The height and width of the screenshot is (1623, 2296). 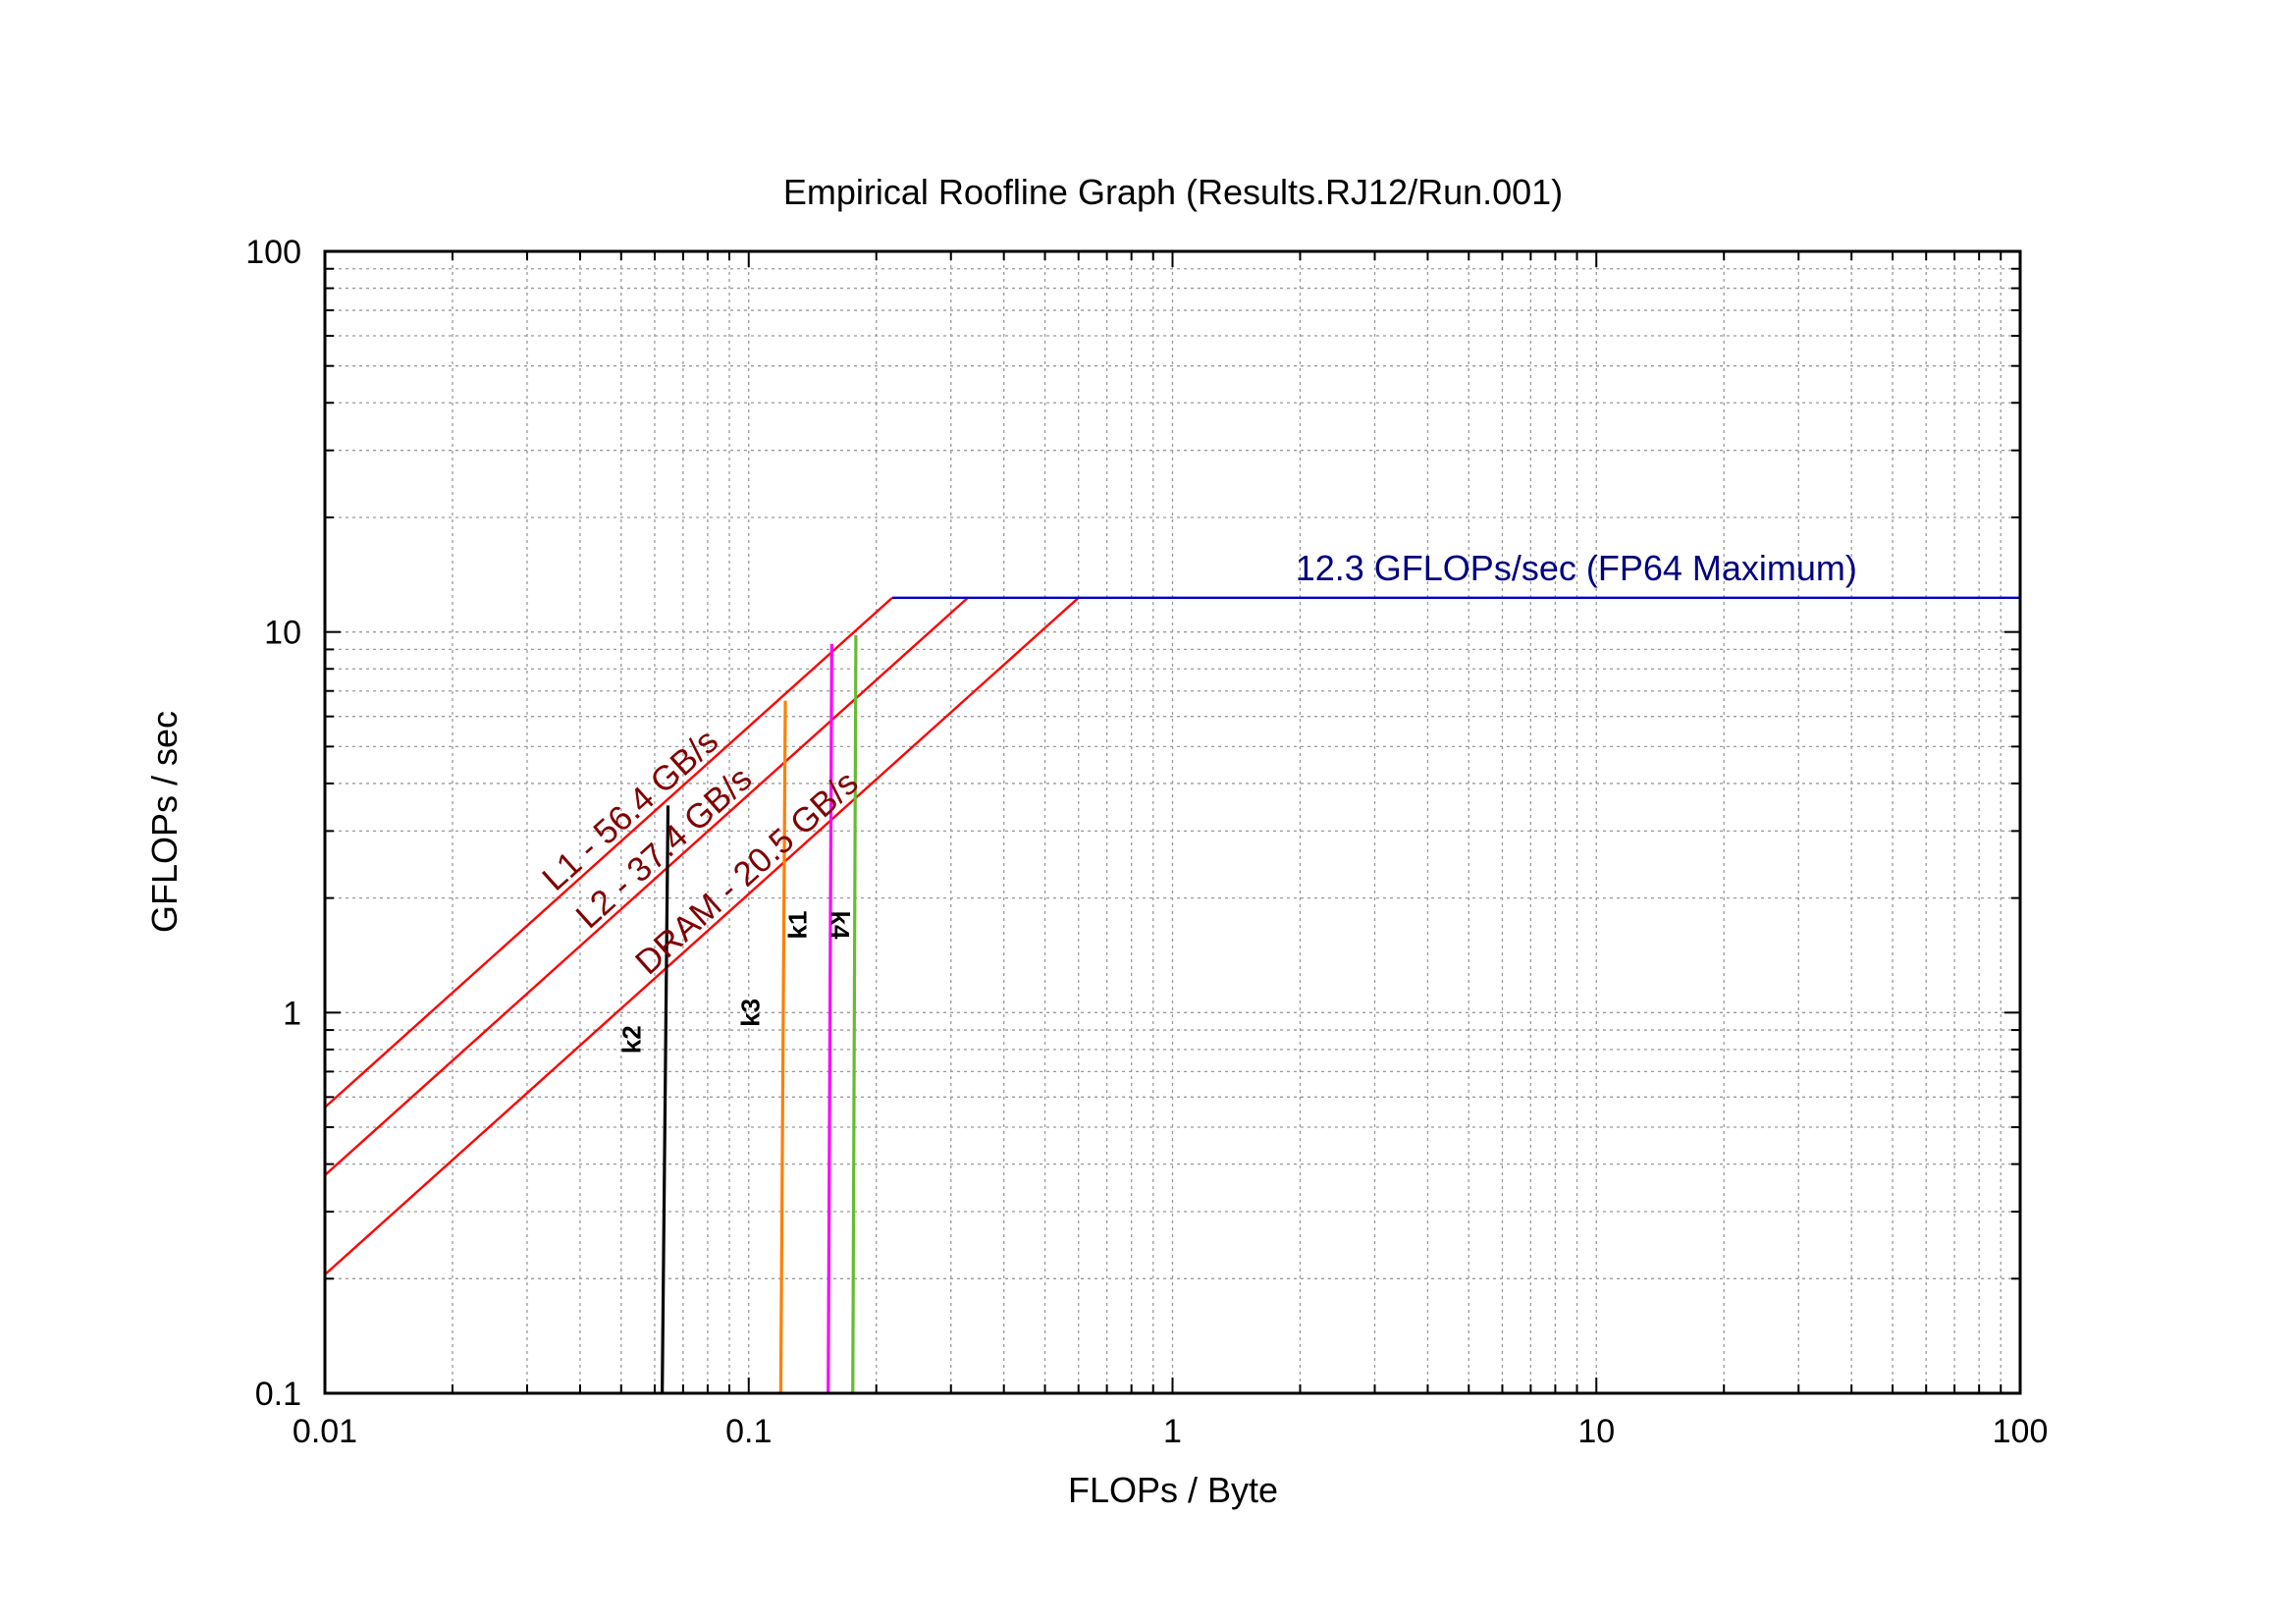 I want to click on y-tick-label: 1, so click(x=292, y=1013).